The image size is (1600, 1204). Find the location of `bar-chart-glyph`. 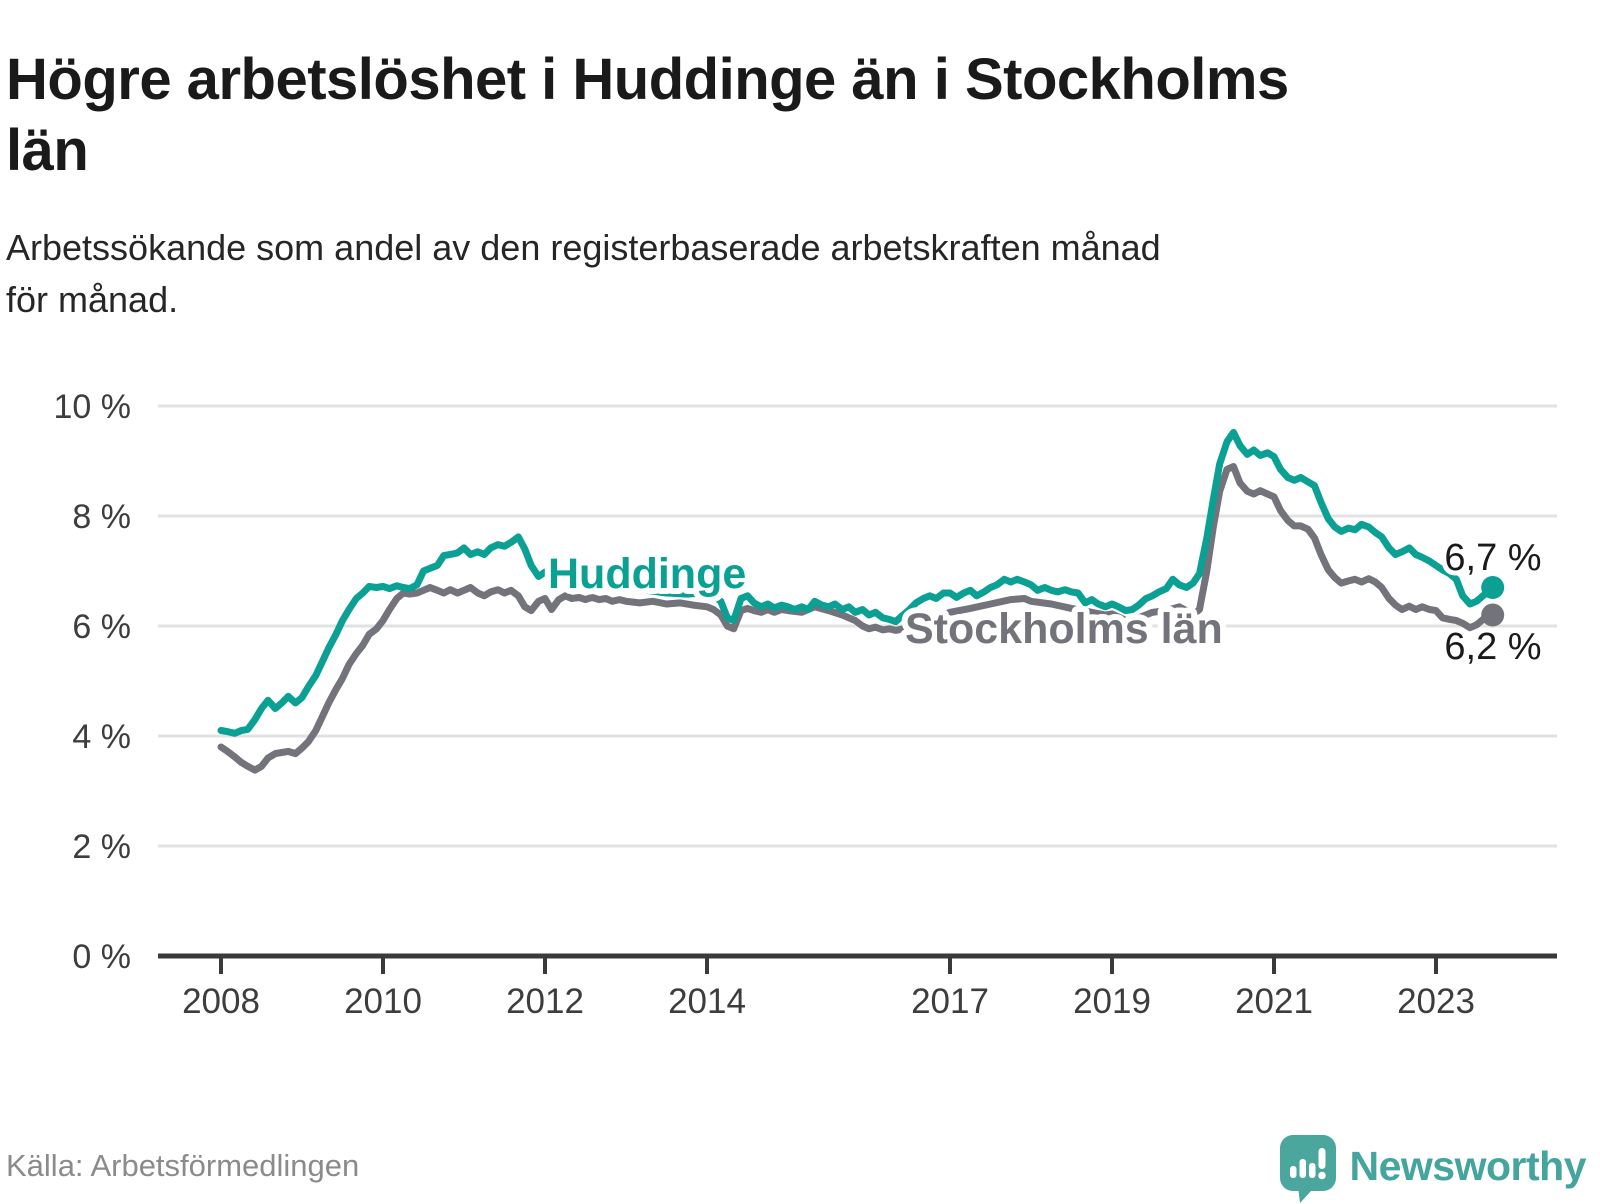

bar-chart-glyph is located at coordinates (1307, 1164).